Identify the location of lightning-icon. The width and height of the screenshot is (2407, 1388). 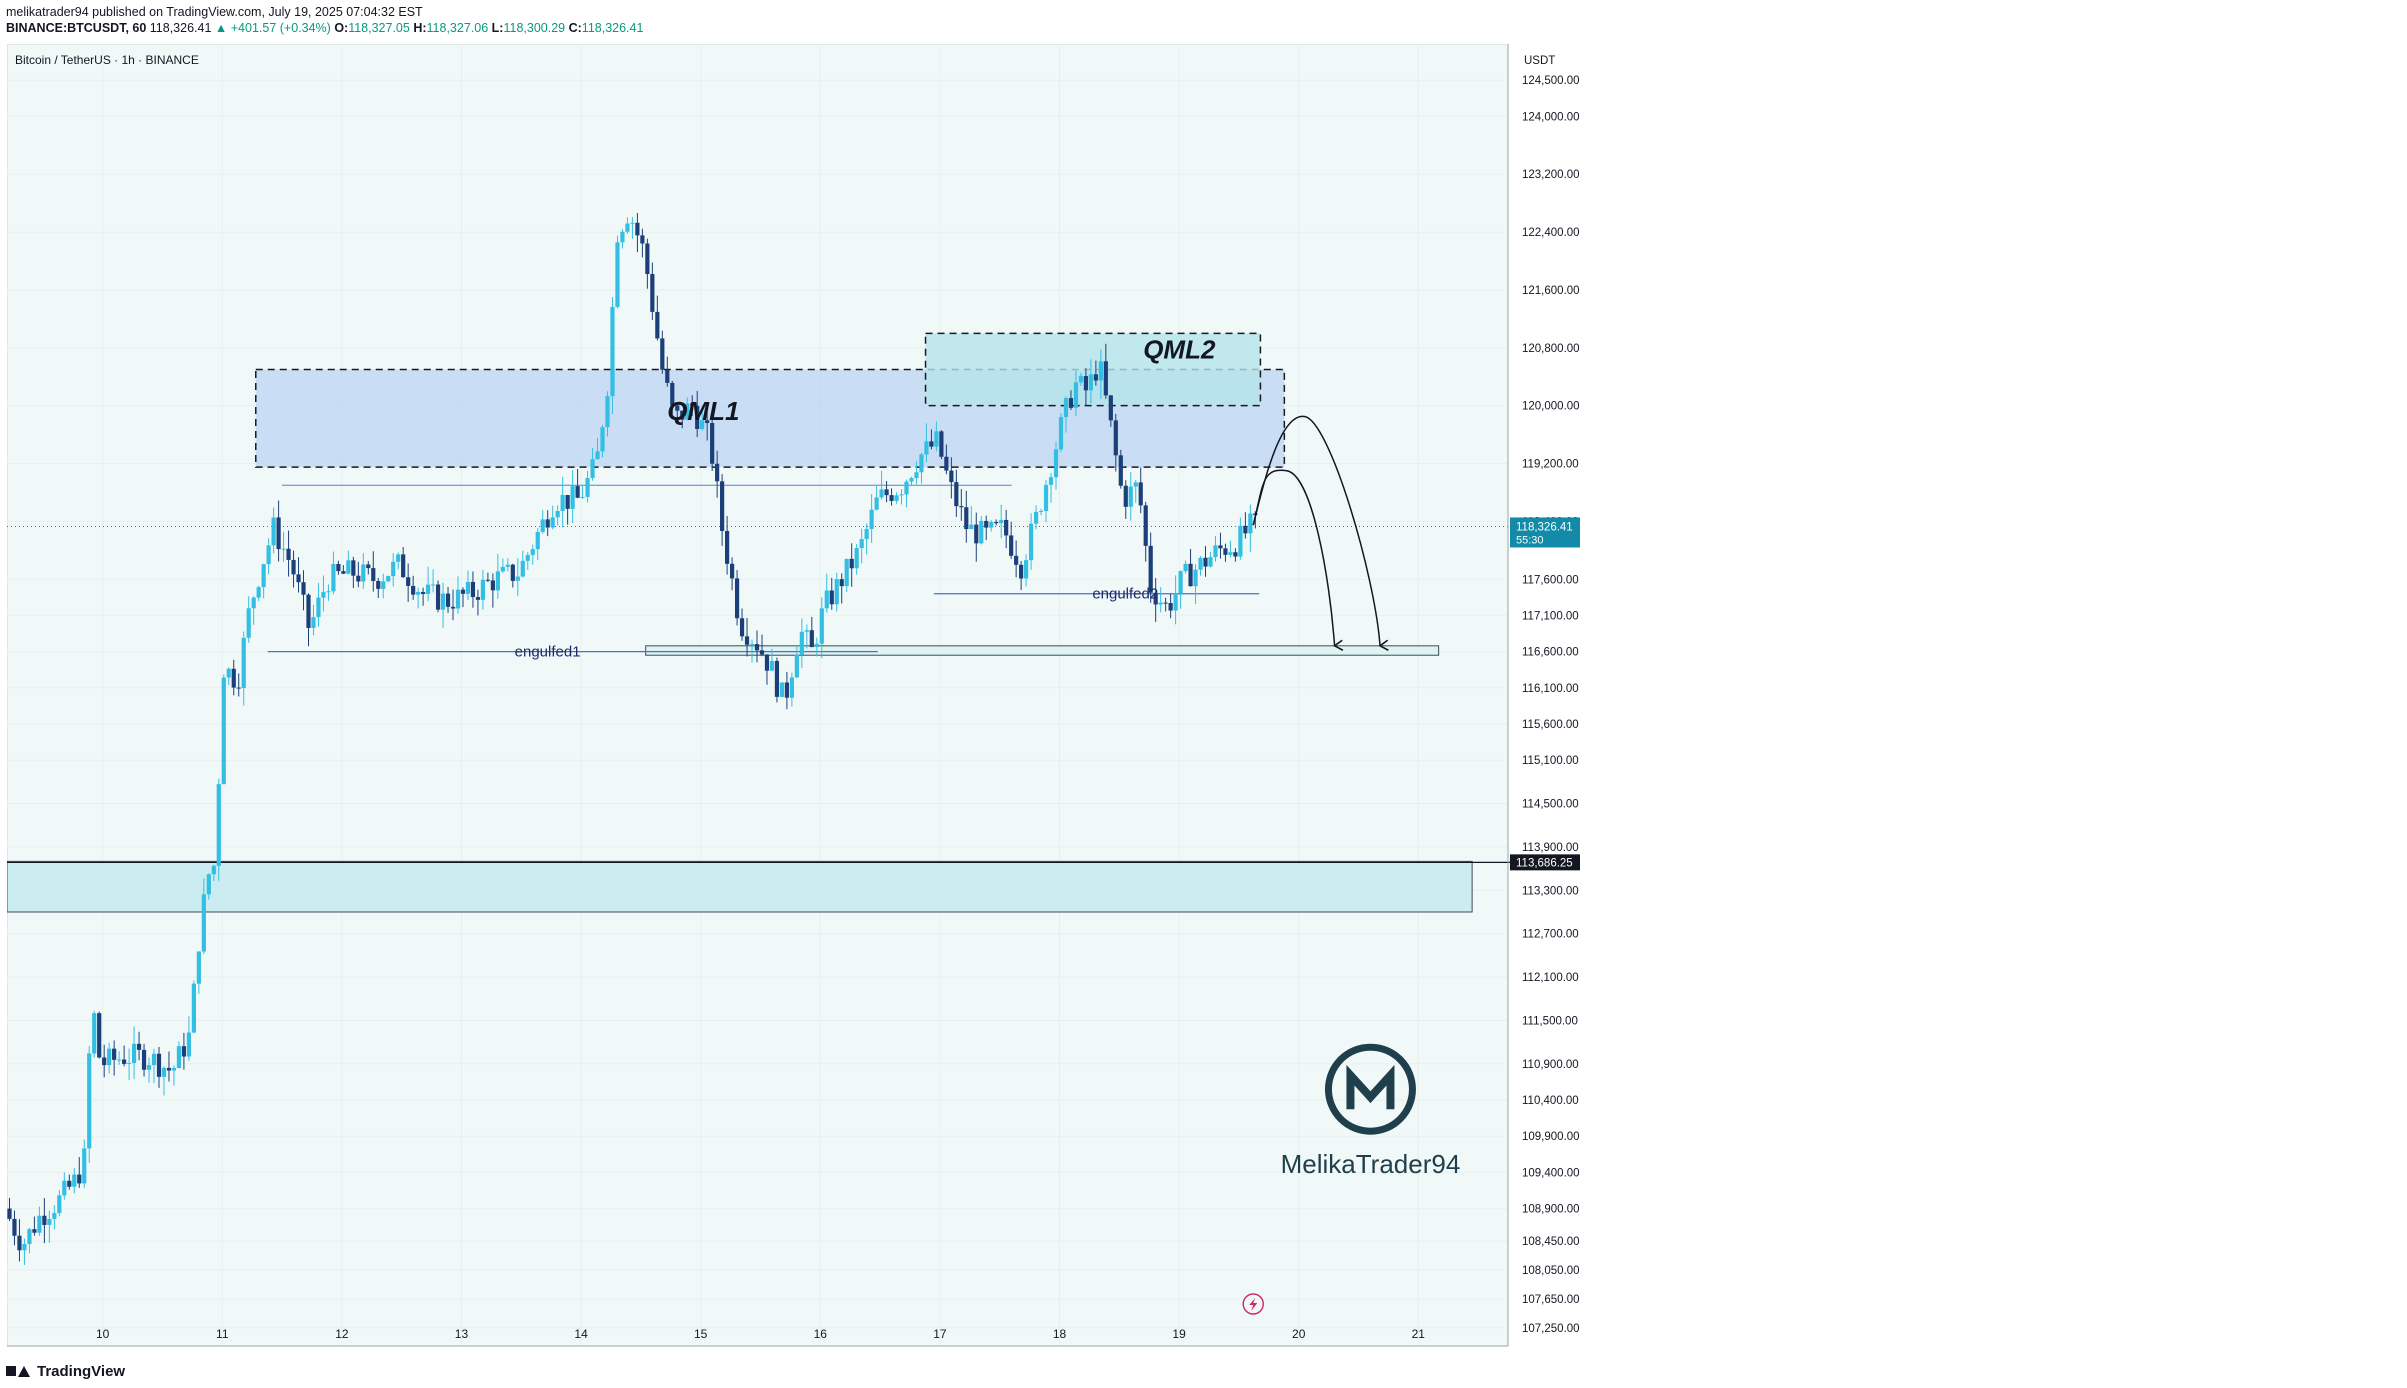
(1253, 1304).